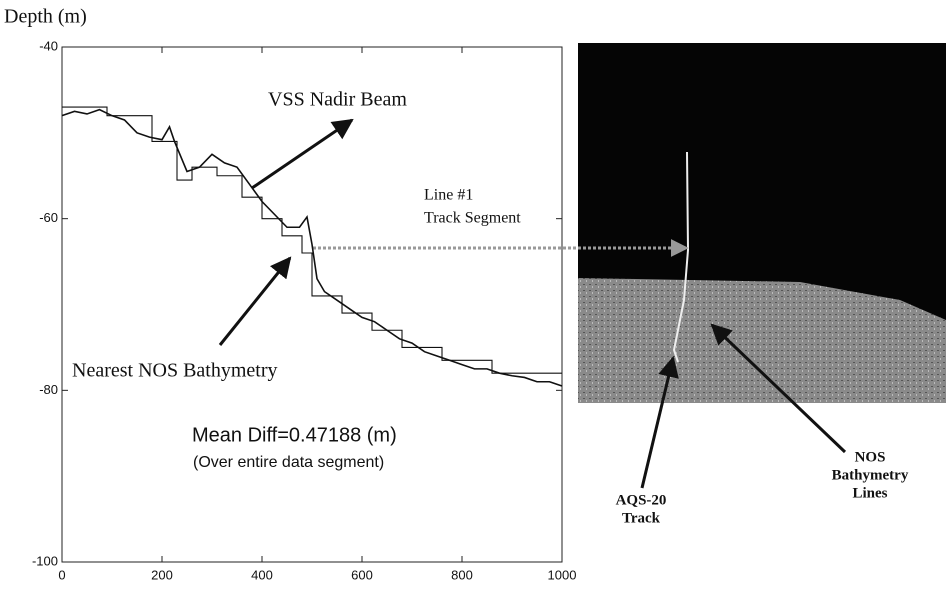 This screenshot has height=605, width=946. What do you see at coordinates (48, 217) in the screenshot?
I see `y-tick-label: -60` at bounding box center [48, 217].